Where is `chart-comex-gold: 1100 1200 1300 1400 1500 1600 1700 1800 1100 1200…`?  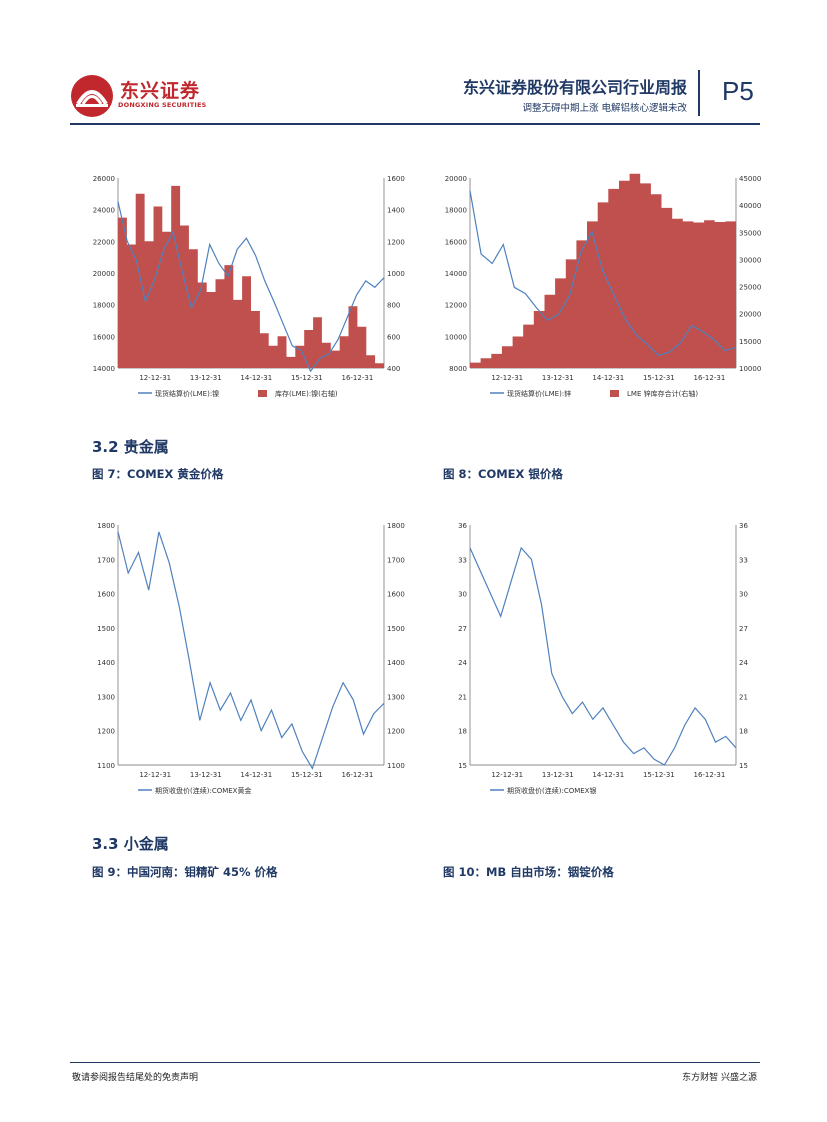
chart-comex-gold: 1100 1200 1300 1400 1500 1600 1700 1800 1100 1200… is located at coordinates (251, 658).